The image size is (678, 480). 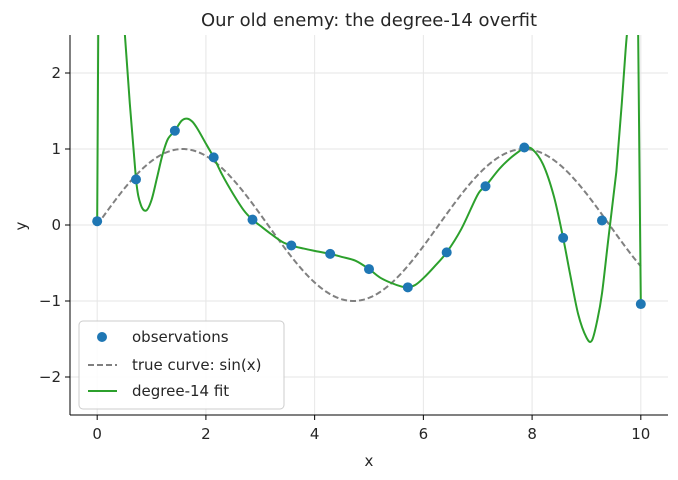 I want to click on x-tick-label-3: 6, so click(x=424, y=434).